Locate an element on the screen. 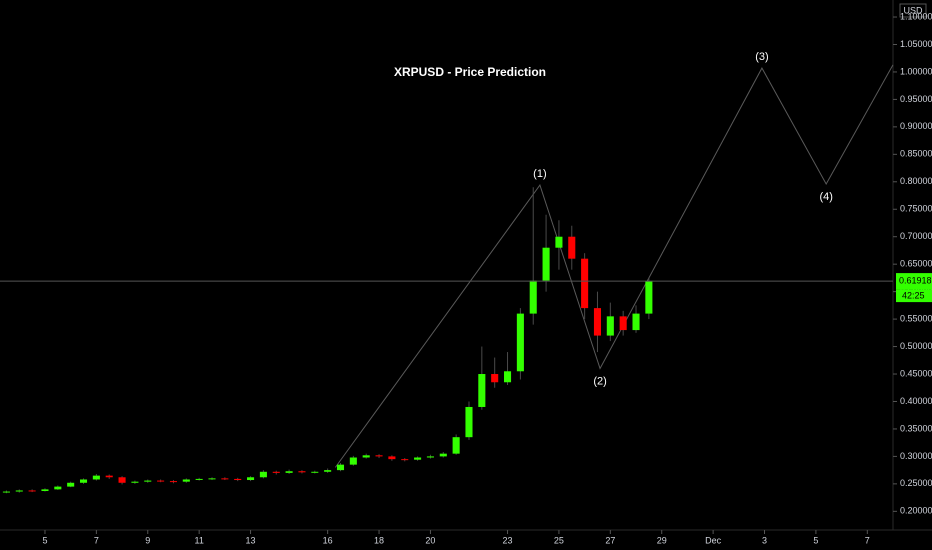 Image resolution: width=932 pixels, height=550 pixels. y-tick-label: 1.10000 is located at coordinates (916, 16).